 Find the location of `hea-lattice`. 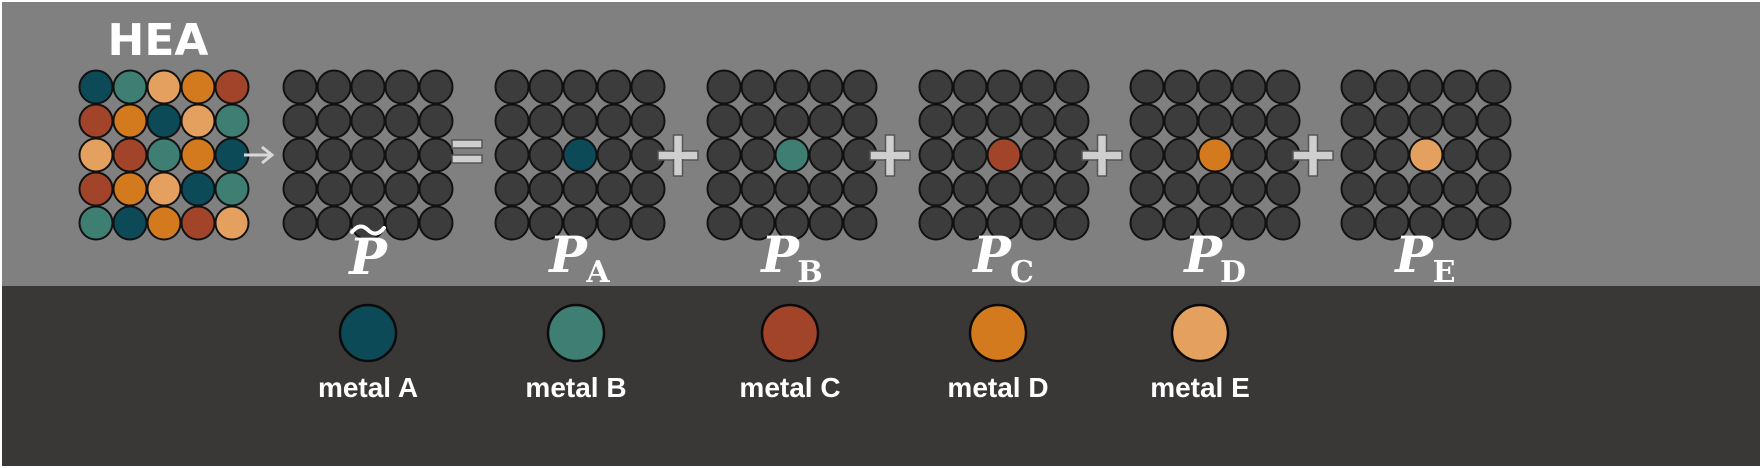

hea-lattice is located at coordinates (164, 155).